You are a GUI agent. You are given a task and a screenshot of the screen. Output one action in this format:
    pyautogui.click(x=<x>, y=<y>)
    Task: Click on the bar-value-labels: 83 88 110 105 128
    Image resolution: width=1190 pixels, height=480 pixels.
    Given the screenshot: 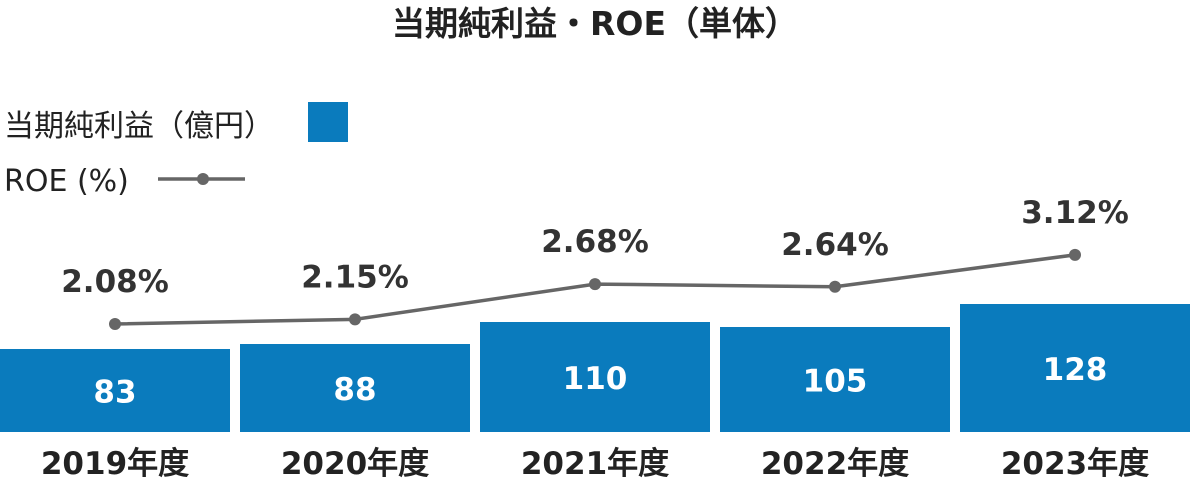 What is the action you would take?
    pyautogui.click(x=600, y=381)
    